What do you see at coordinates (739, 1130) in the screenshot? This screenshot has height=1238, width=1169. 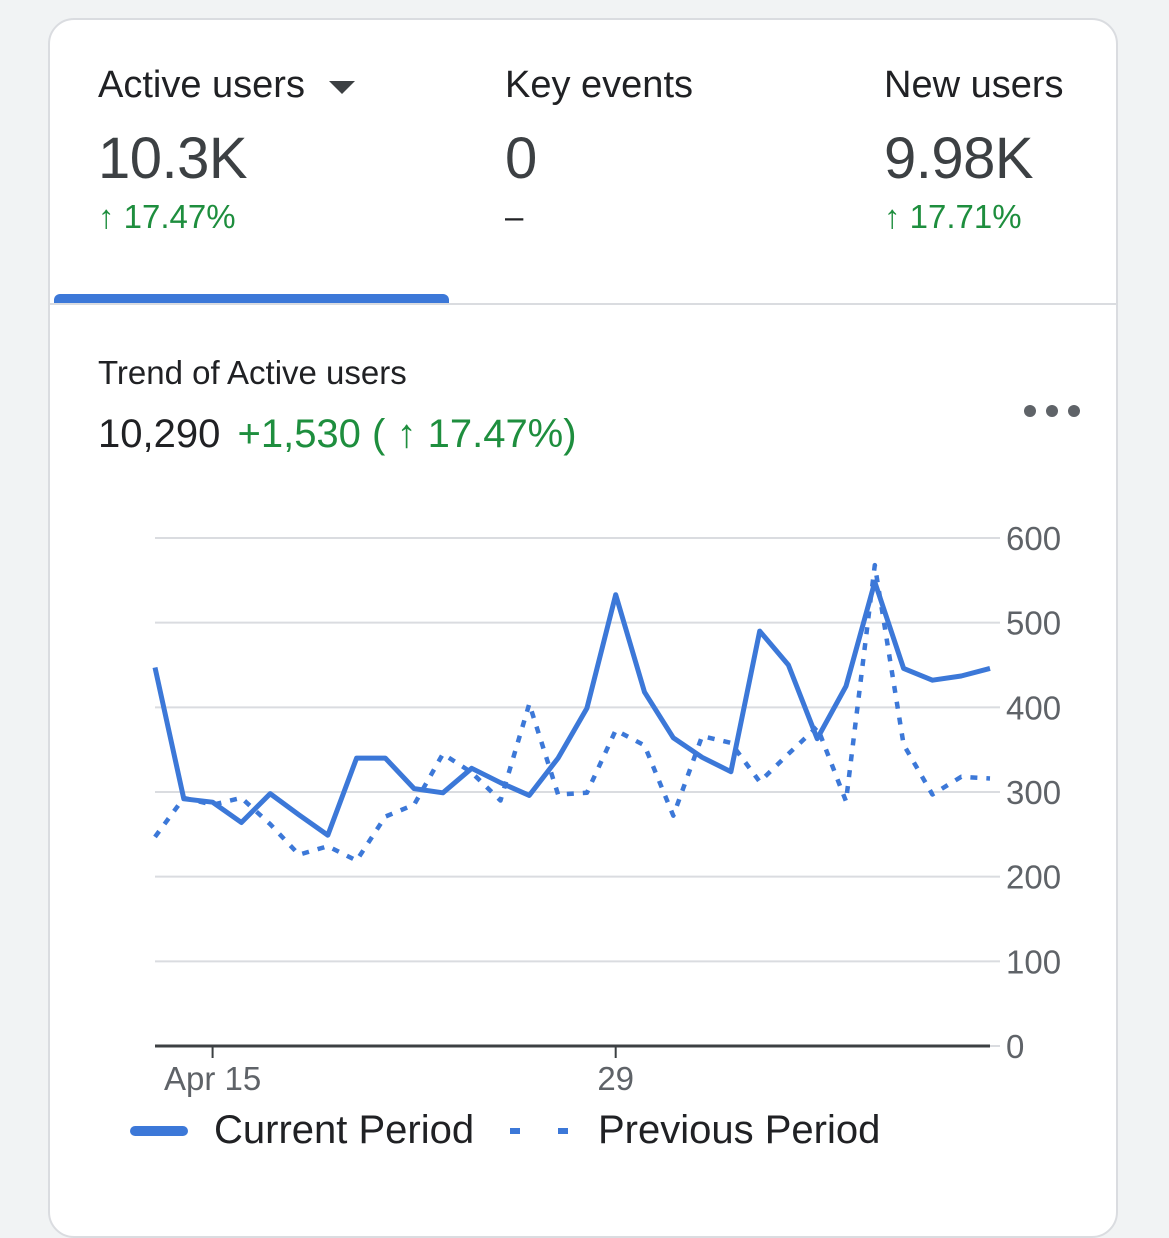 I see `legend-label: Previous Period` at bounding box center [739, 1130].